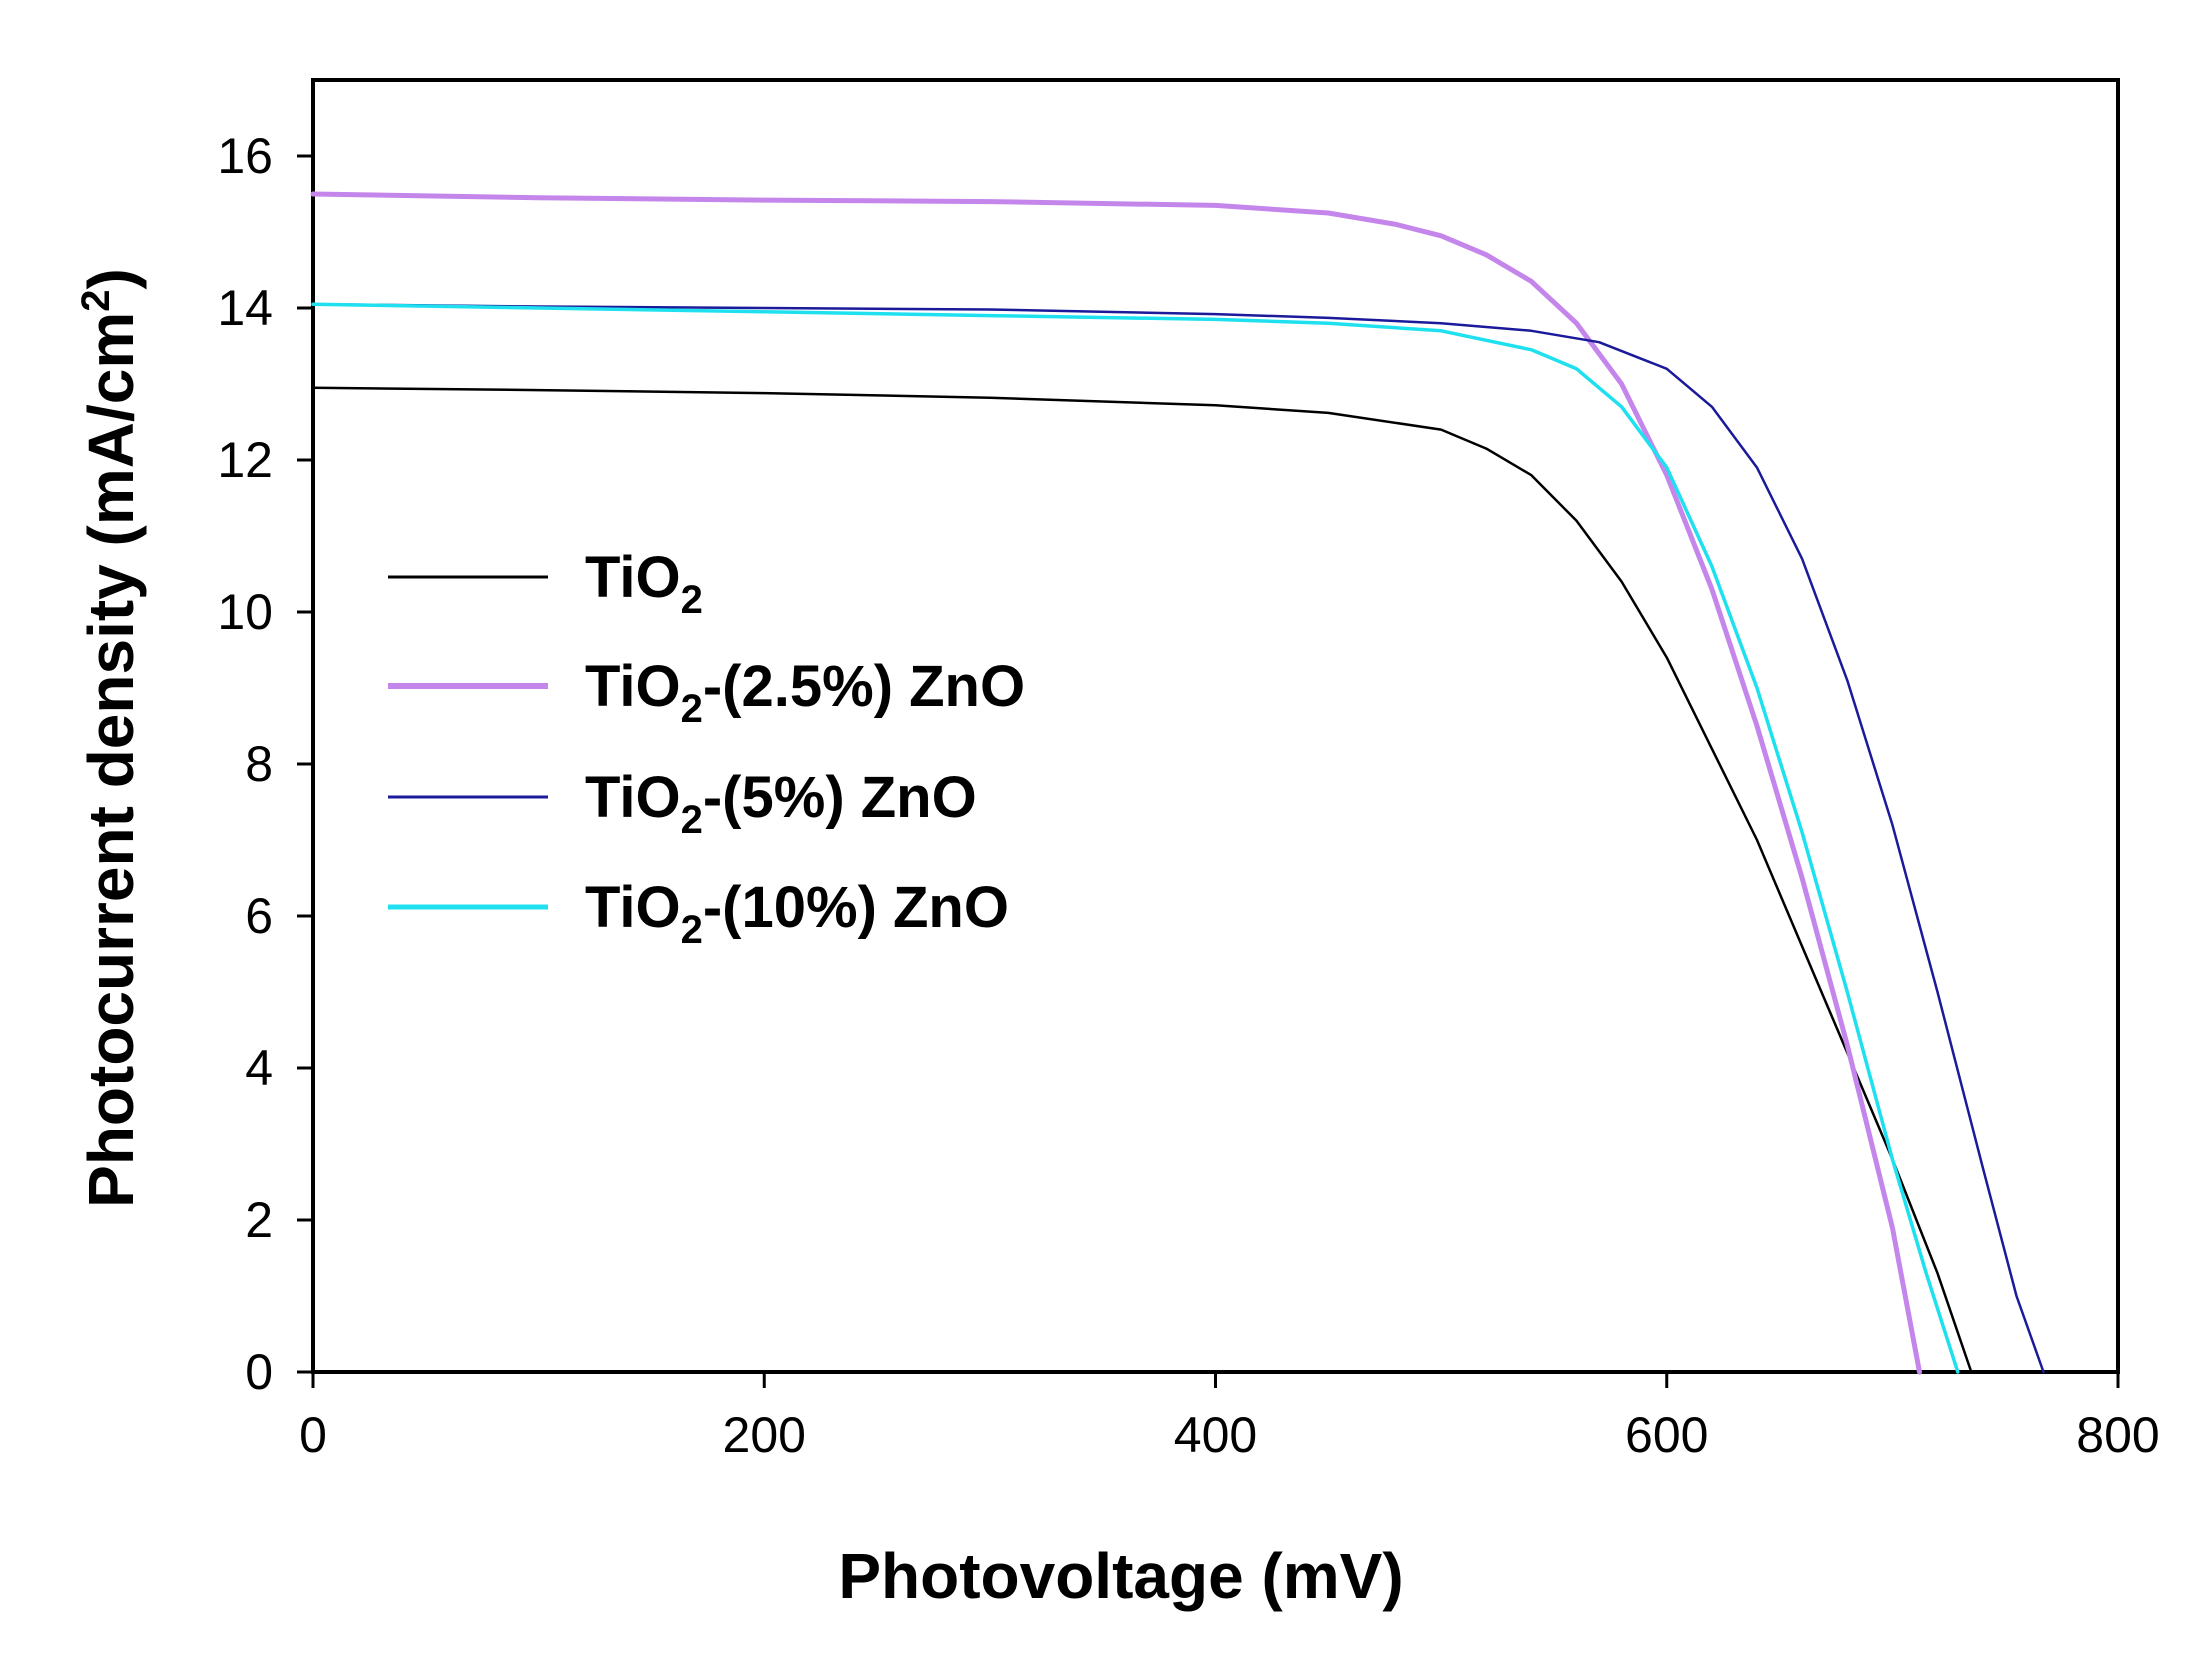 The width and height of the screenshot is (2193, 1670). Describe the element at coordinates (805, 692) in the screenshot. I see `legend-label-tio2-2-5-zno: TiO2-(2.5%) ZnO` at that location.